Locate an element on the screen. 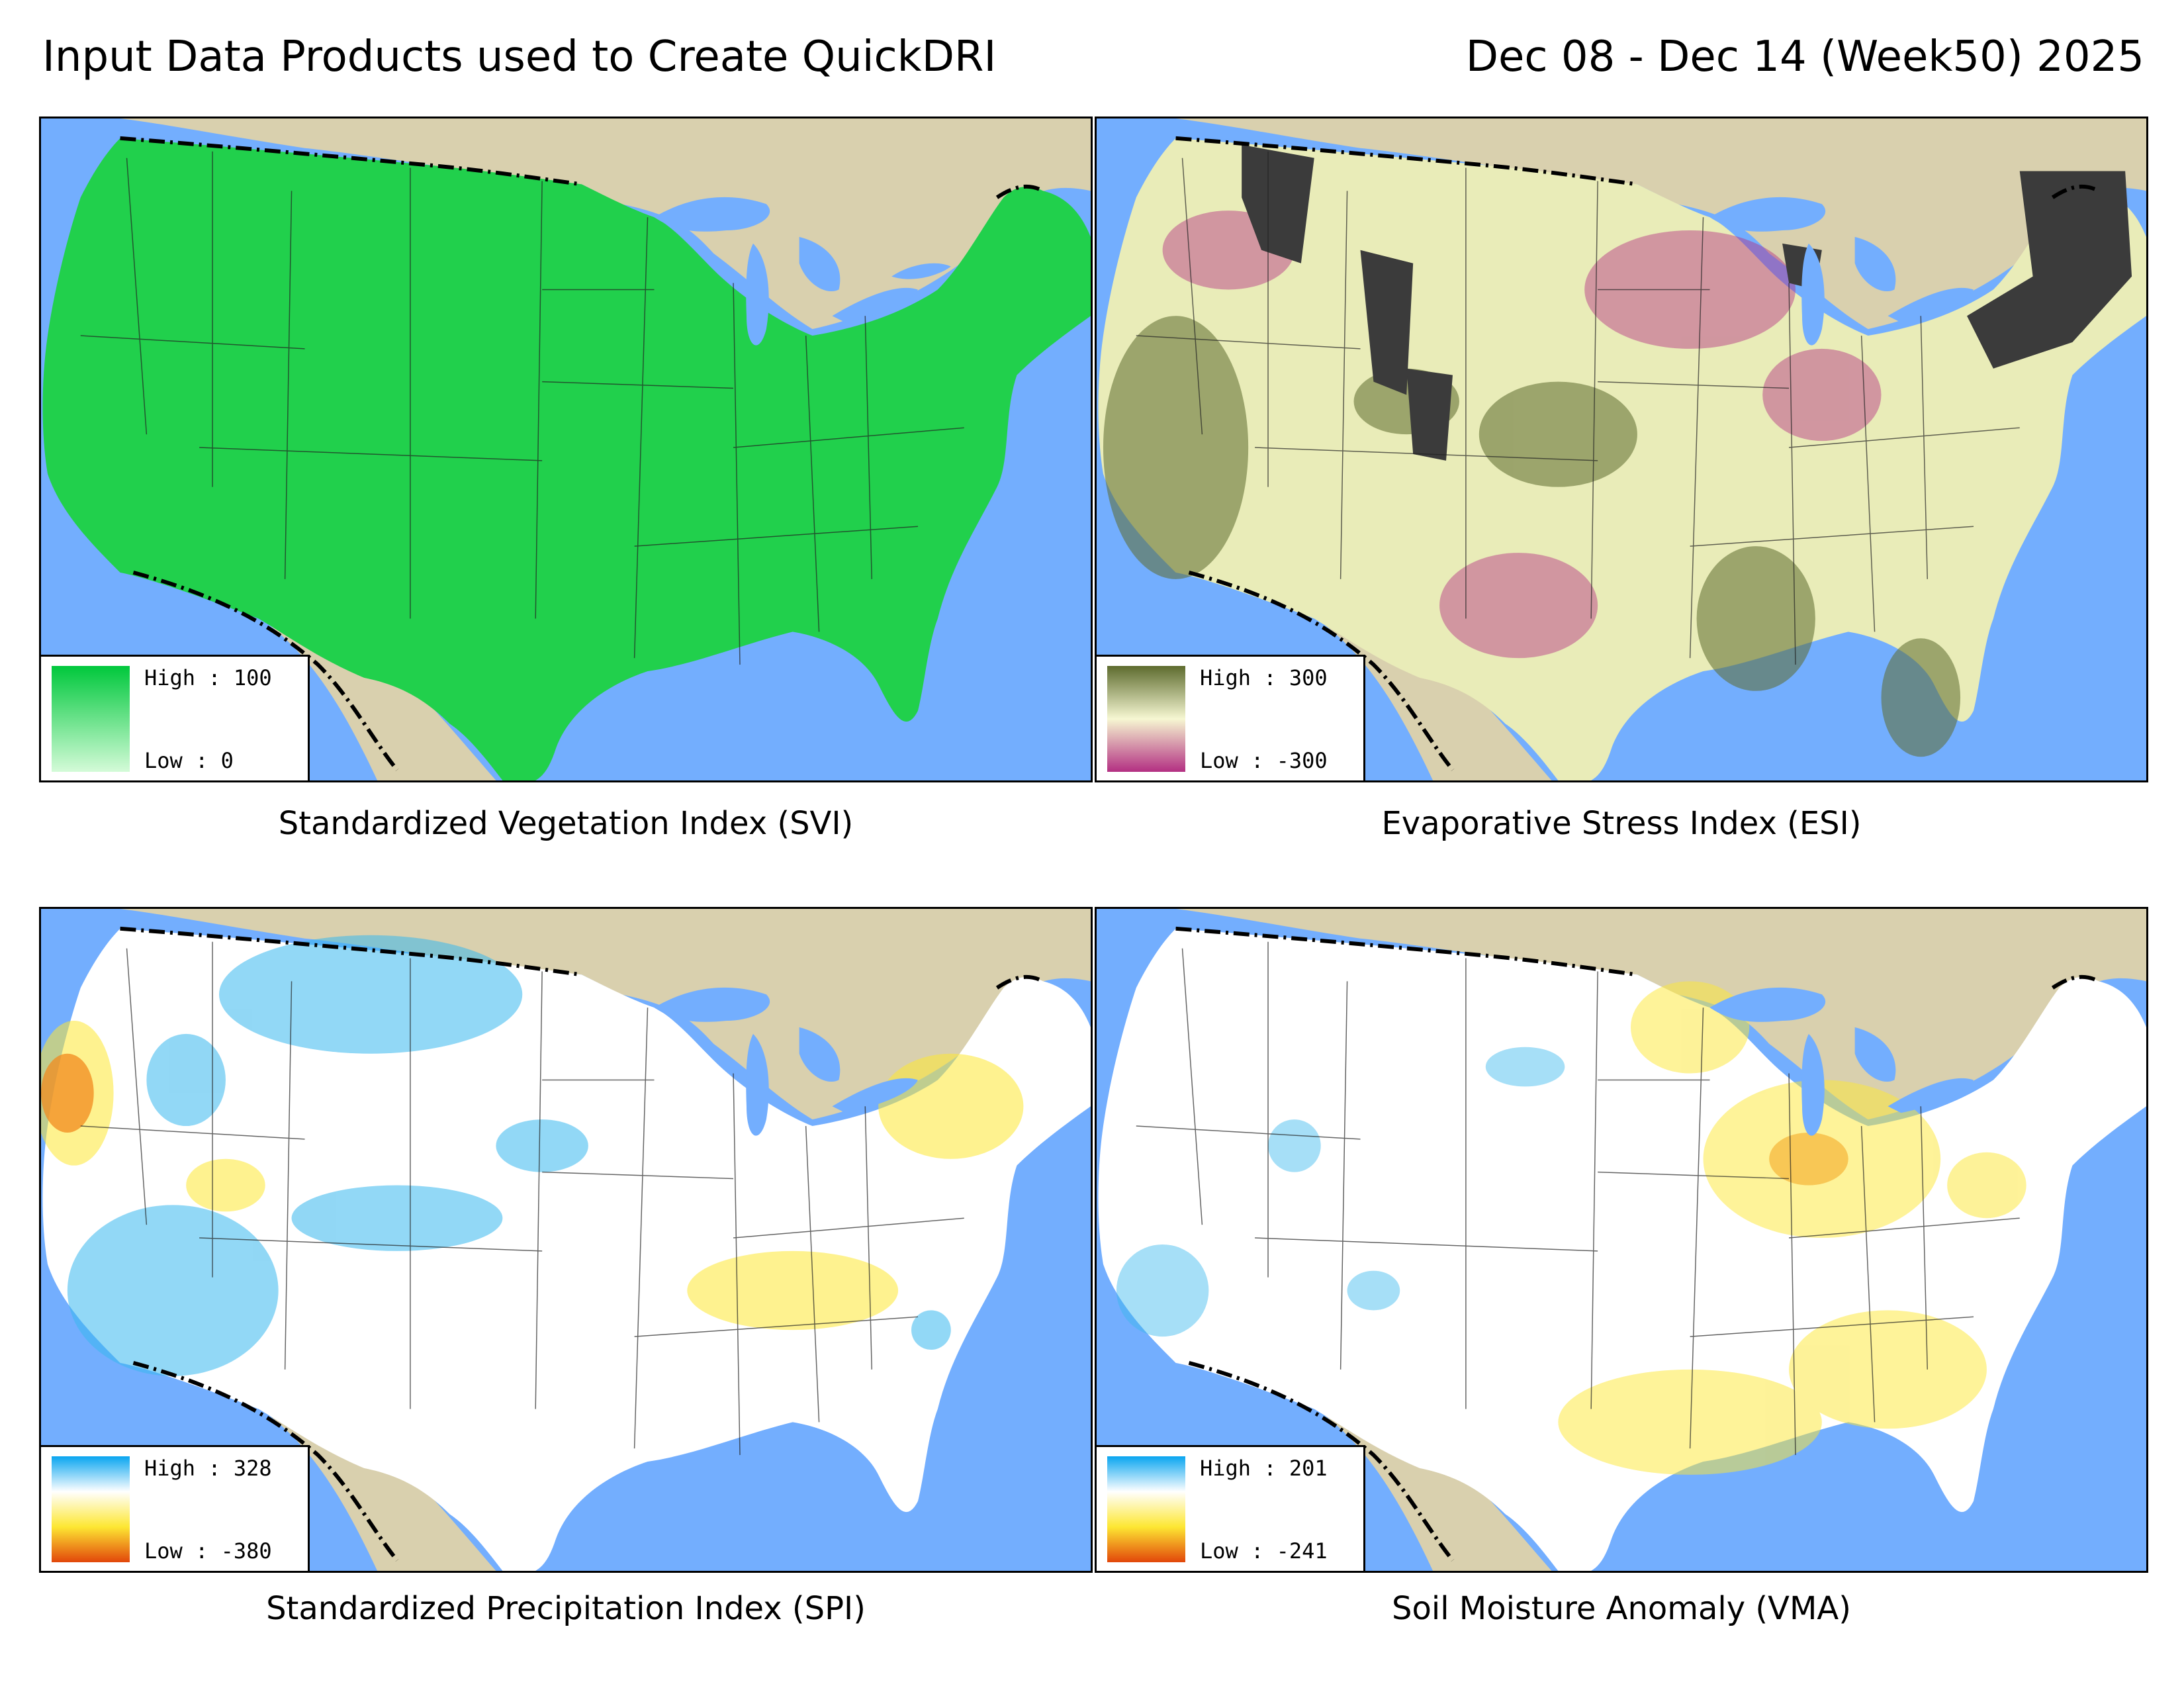 The image size is (2184, 1688). vma-legend-low: Low : -241 is located at coordinates (1264, 1551).